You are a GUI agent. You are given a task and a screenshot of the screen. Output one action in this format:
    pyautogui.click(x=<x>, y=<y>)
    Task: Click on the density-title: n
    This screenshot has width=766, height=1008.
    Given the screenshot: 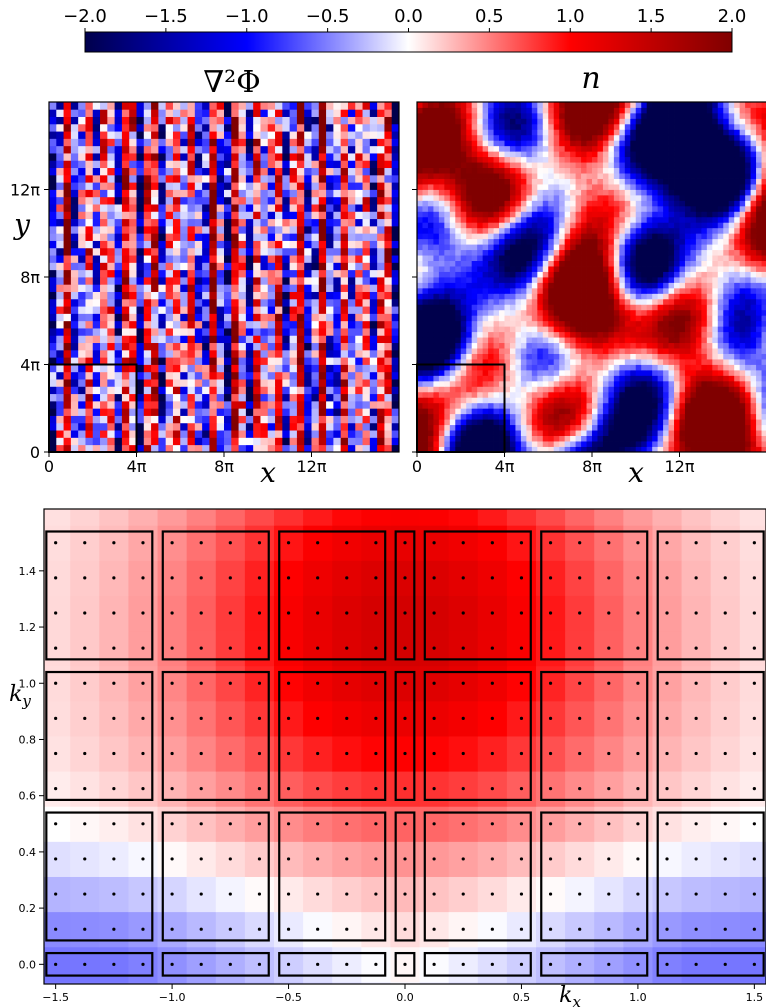 What is the action you would take?
    pyautogui.click(x=590, y=78)
    